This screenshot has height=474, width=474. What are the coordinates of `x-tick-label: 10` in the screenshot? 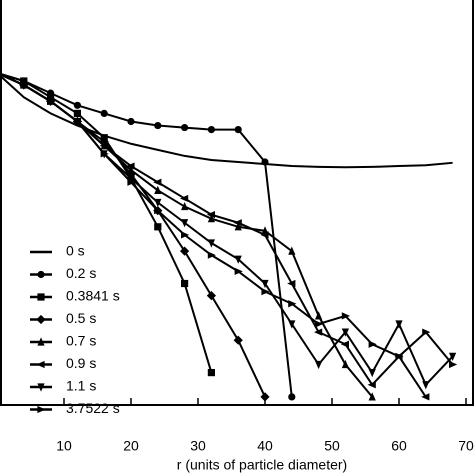 It's located at (64, 446).